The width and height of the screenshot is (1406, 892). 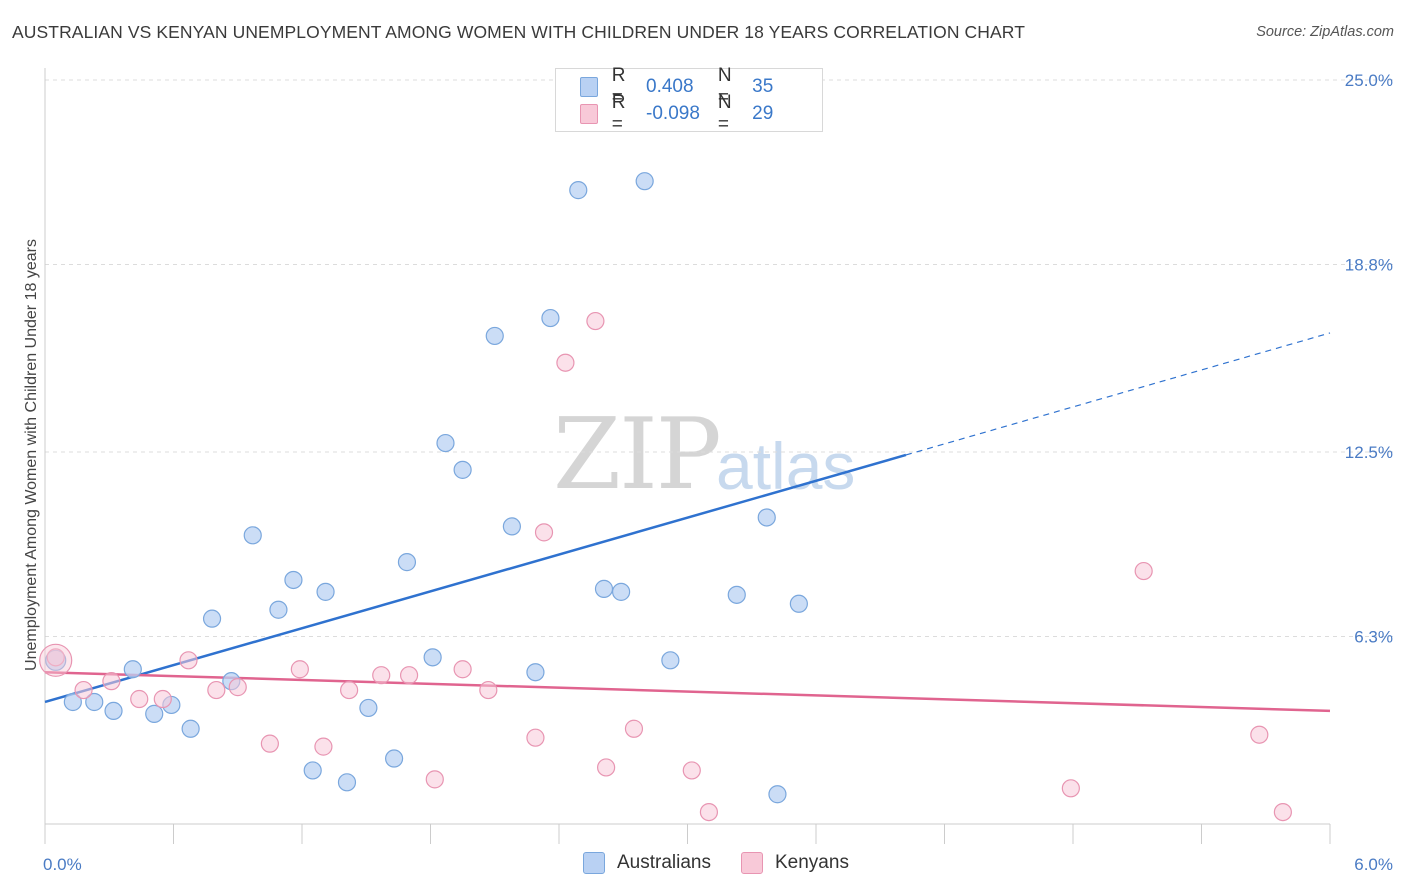 I want to click on x-tick-label: 6.0%, so click(x=1373, y=864).